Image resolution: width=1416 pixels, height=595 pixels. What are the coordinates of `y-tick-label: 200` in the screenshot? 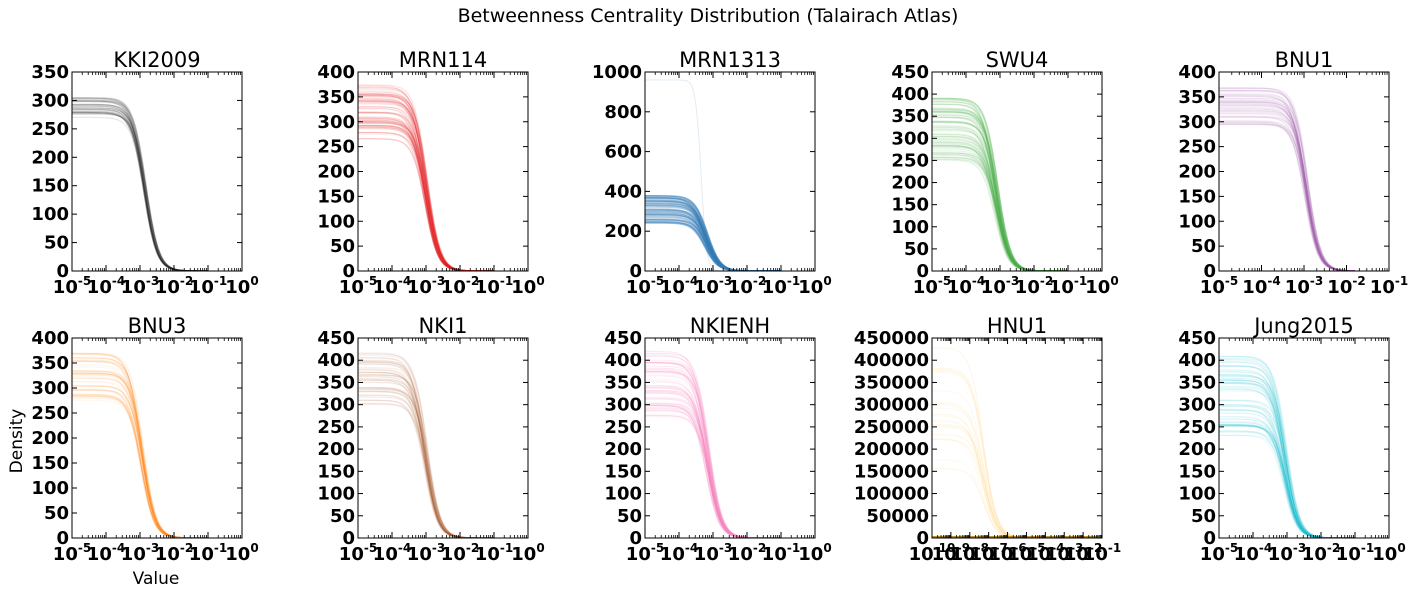 It's located at (50, 438).